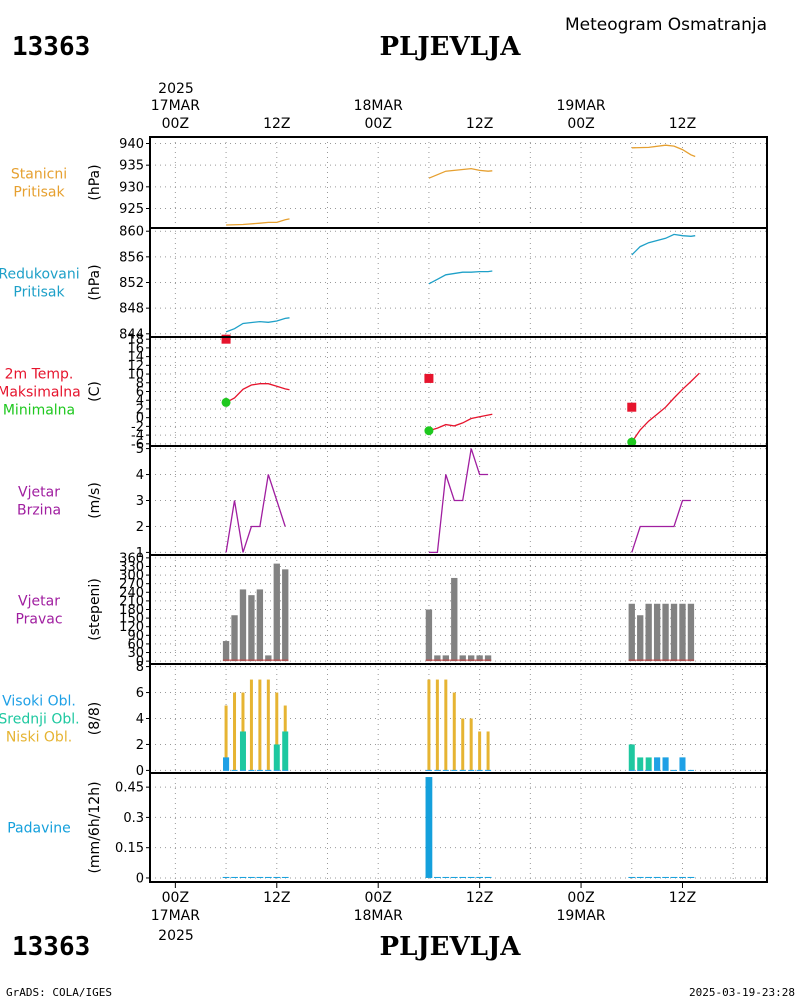 The image size is (800, 1000). What do you see at coordinates (39, 411) in the screenshot?
I see `panel-label: Minimalna` at bounding box center [39, 411].